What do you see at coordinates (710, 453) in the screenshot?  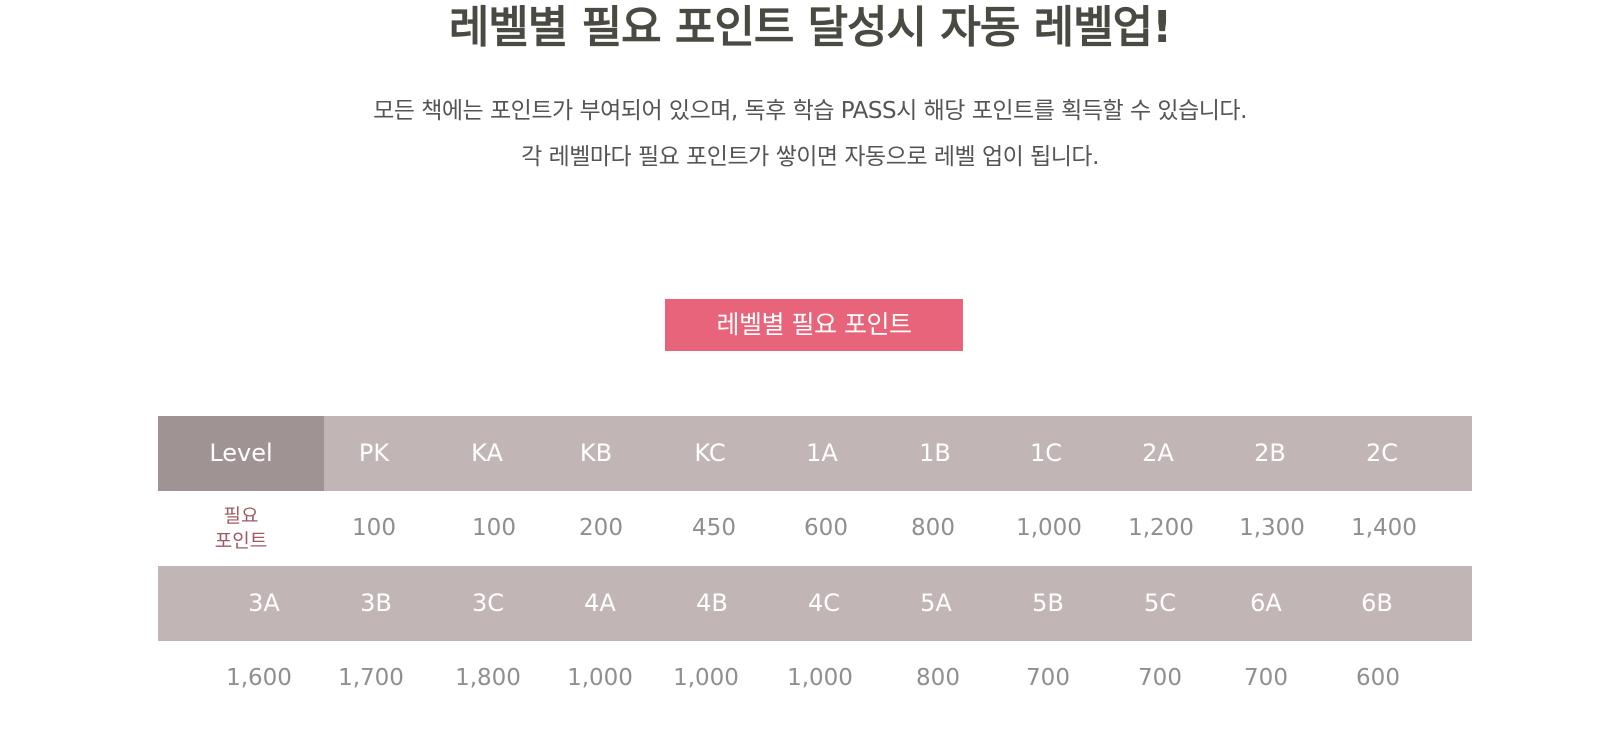 I see `level-cell: KC` at bounding box center [710, 453].